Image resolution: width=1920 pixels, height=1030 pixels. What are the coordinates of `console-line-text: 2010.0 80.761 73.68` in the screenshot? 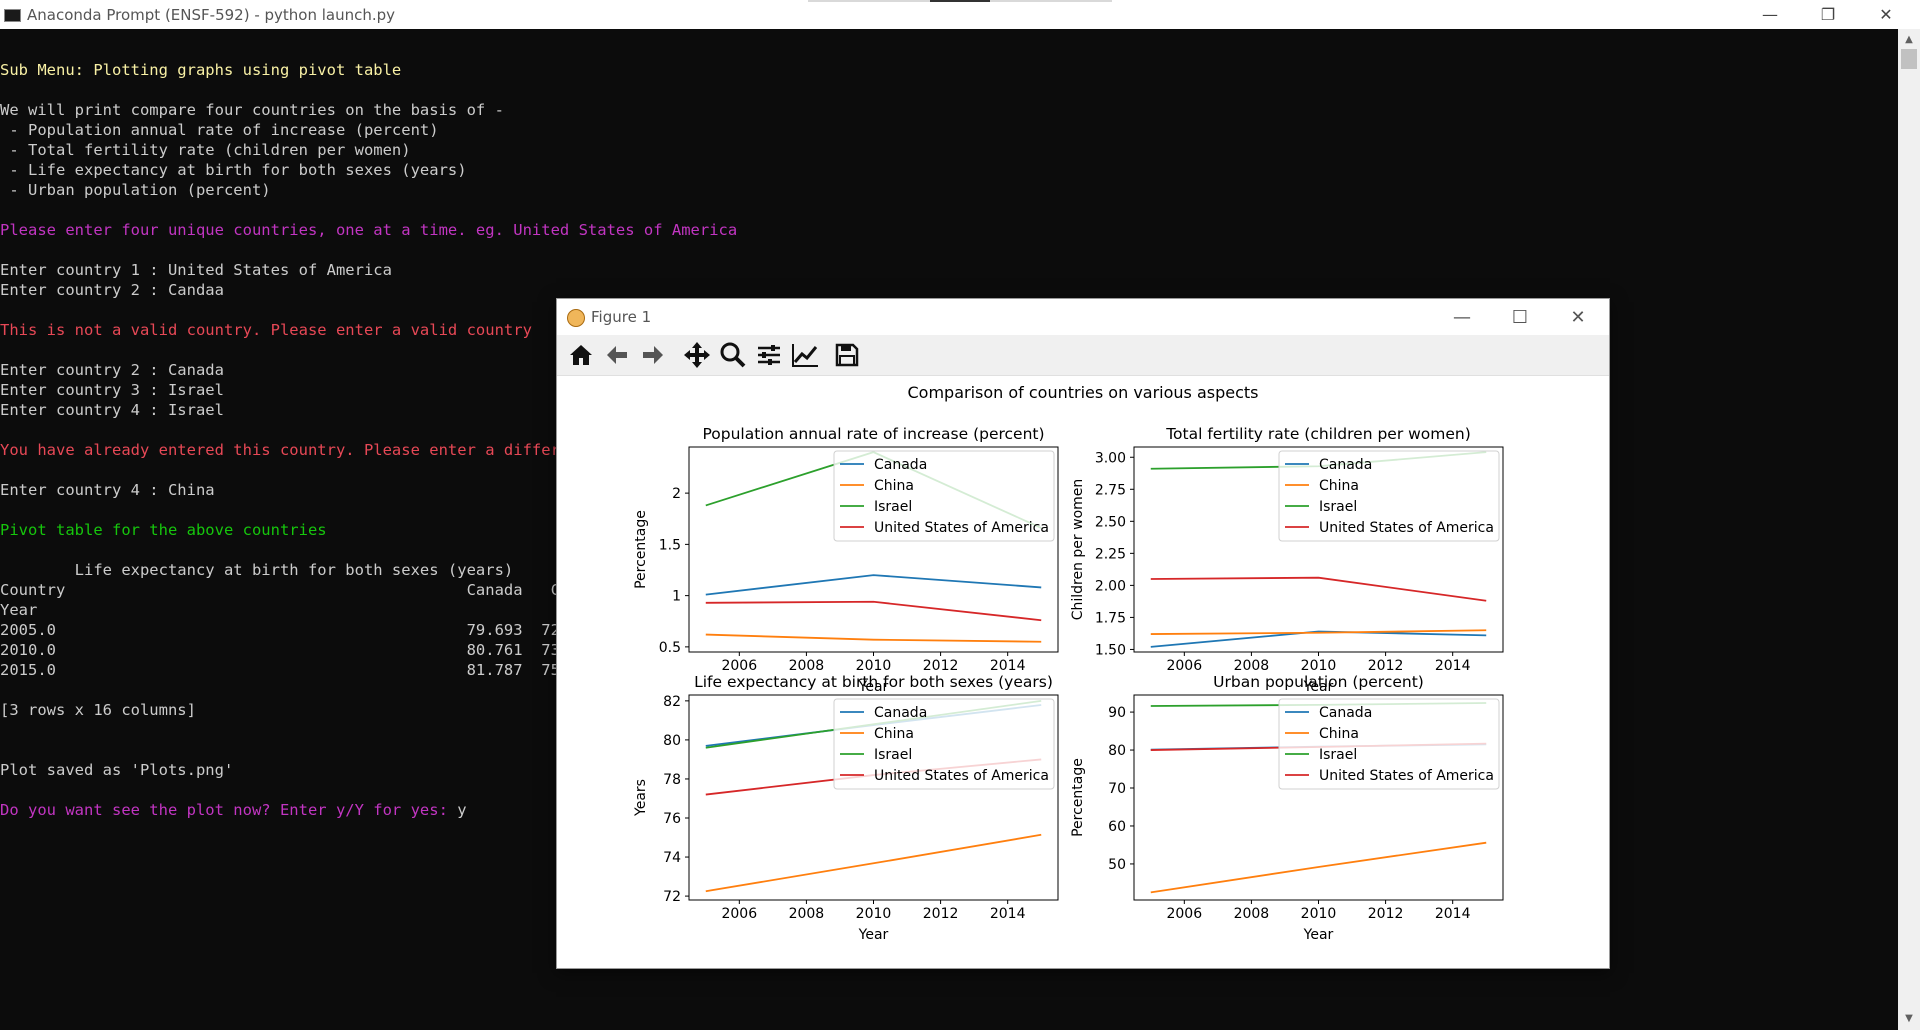 It's located at (294, 650).